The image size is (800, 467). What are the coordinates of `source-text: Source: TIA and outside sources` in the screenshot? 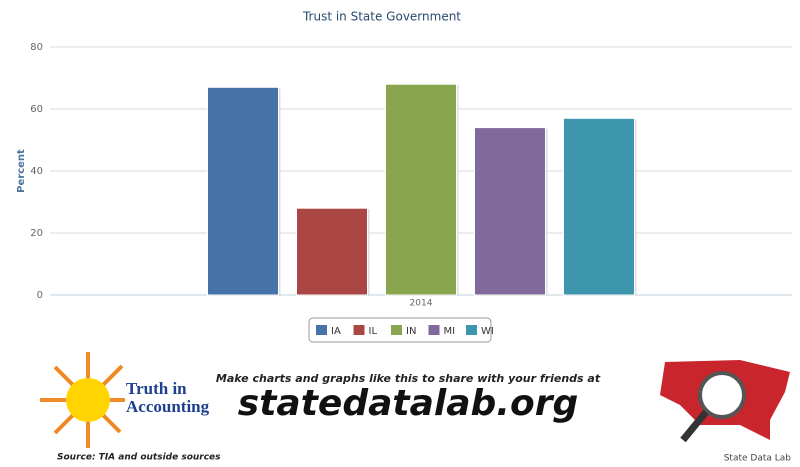 It's located at (139, 458).